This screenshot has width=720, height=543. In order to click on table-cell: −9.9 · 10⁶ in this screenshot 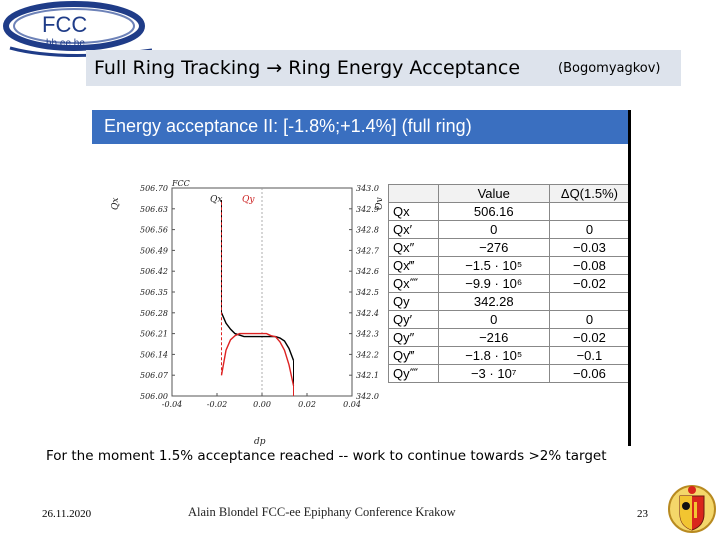, I will do `click(493, 283)`.